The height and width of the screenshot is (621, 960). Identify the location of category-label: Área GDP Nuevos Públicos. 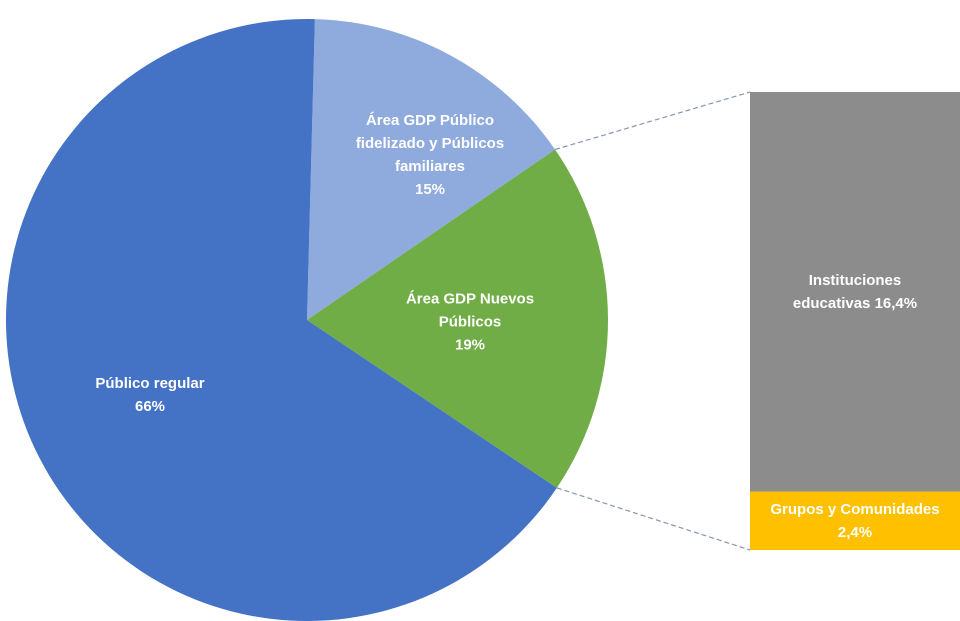
(470, 310).